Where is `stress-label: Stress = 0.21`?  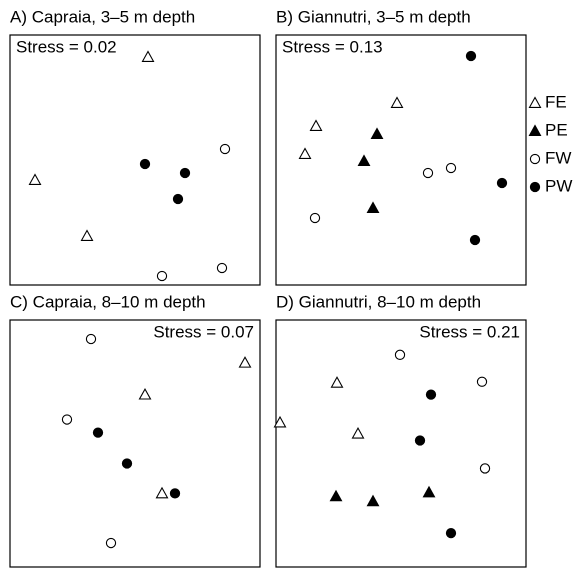 stress-label: Stress = 0.21 is located at coordinates (469, 331).